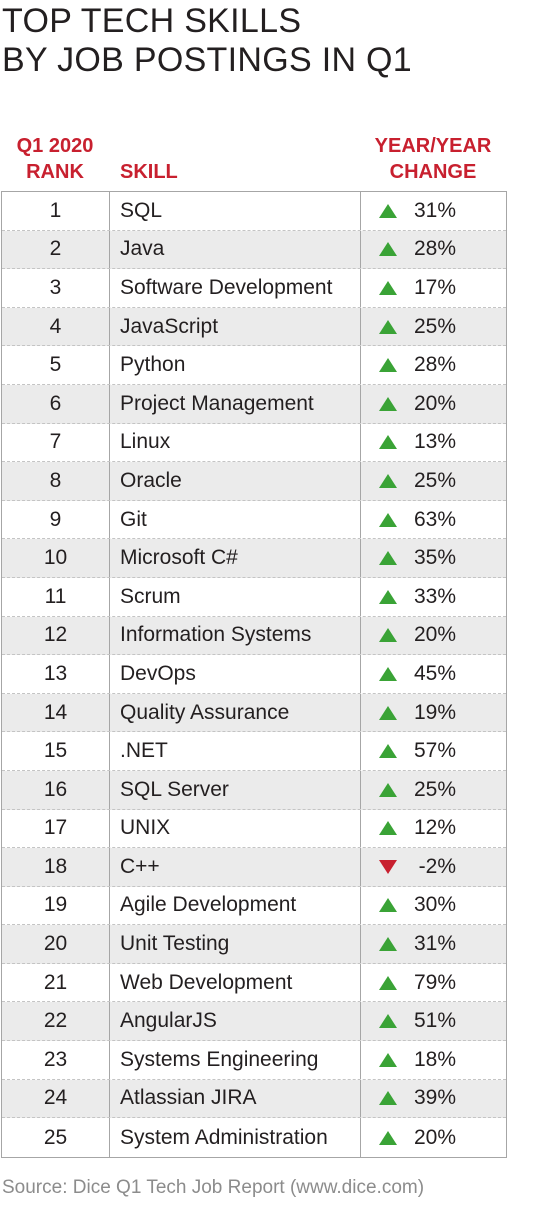  I want to click on down-arrow-icon, so click(388, 866).